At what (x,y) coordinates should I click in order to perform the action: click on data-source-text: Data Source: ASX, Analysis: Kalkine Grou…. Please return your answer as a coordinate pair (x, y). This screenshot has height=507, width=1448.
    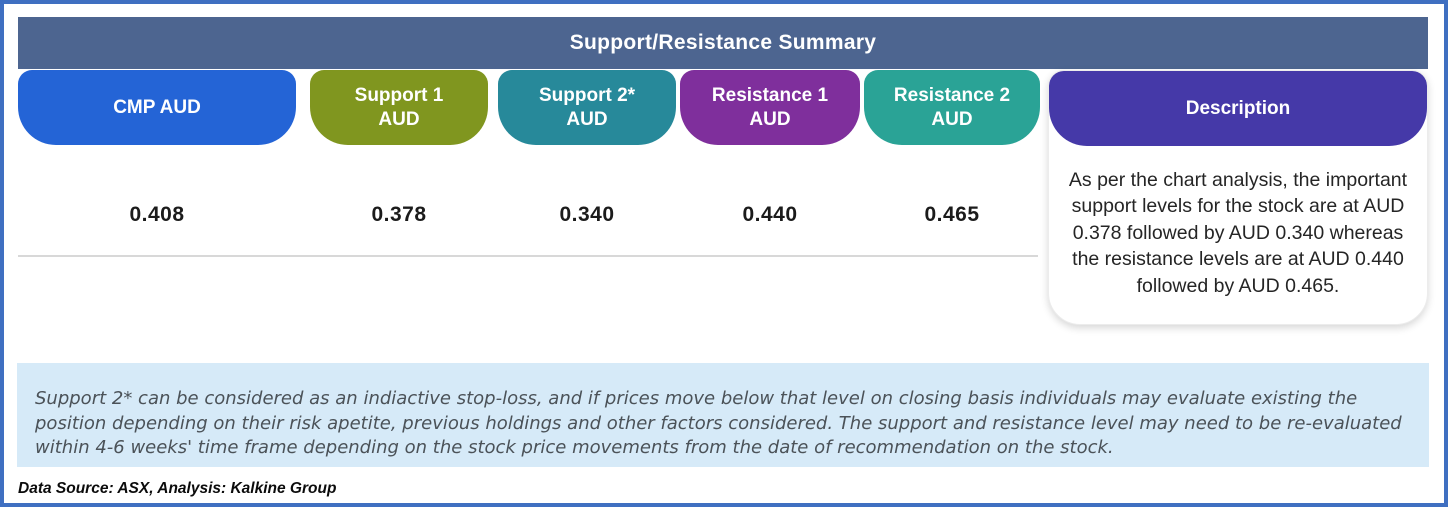
    Looking at the image, I should click on (177, 488).